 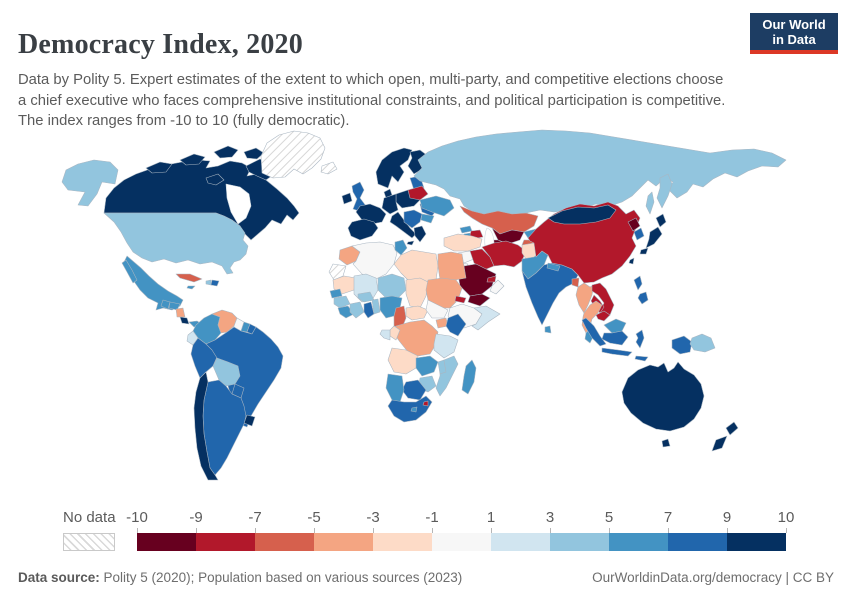 What do you see at coordinates (395, 333) in the screenshot?
I see `country-congo` at bounding box center [395, 333].